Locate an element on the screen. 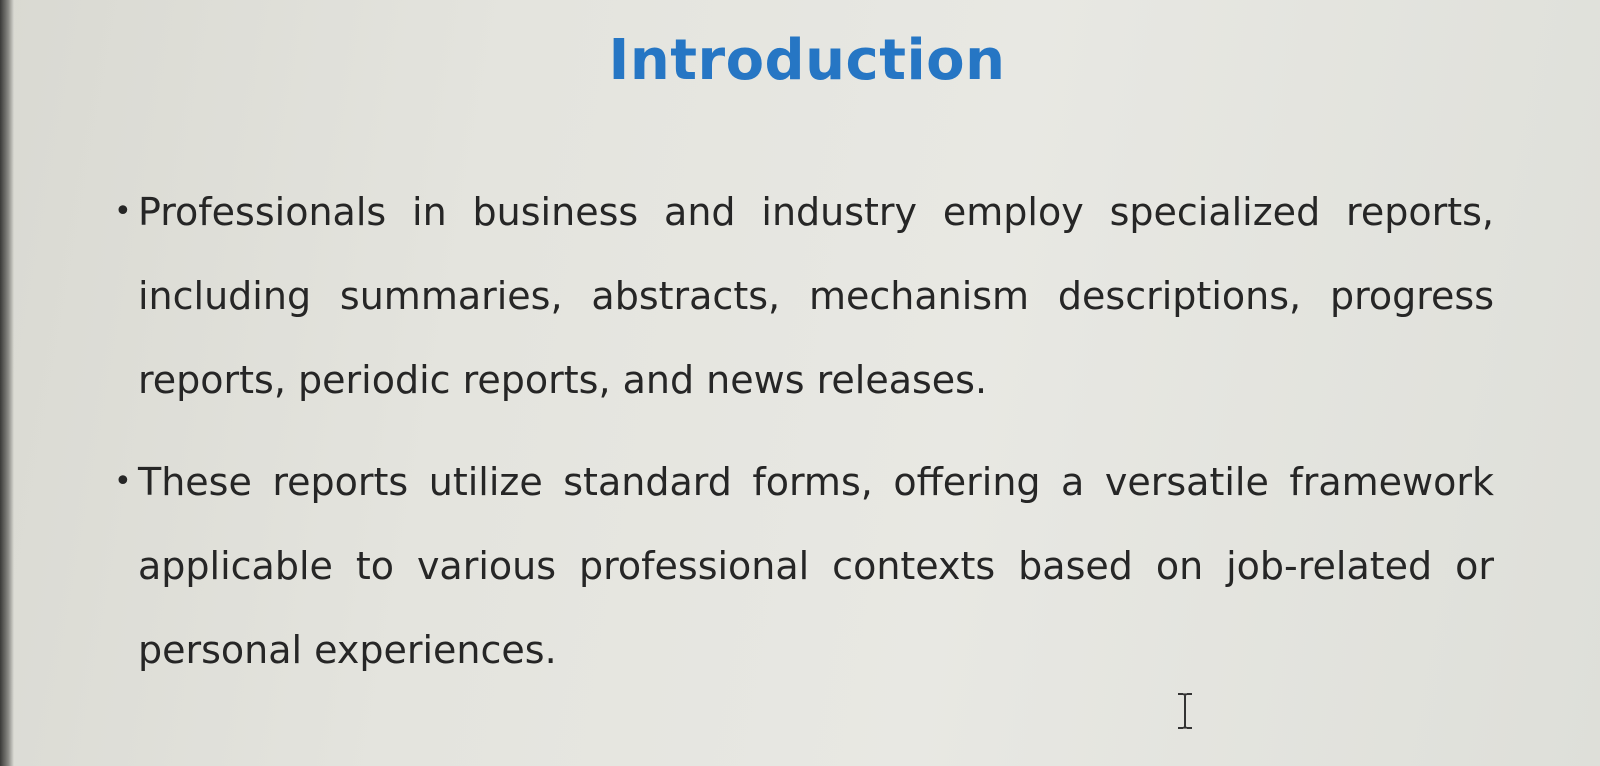  slide-title: Introduction is located at coordinates (807, 60).